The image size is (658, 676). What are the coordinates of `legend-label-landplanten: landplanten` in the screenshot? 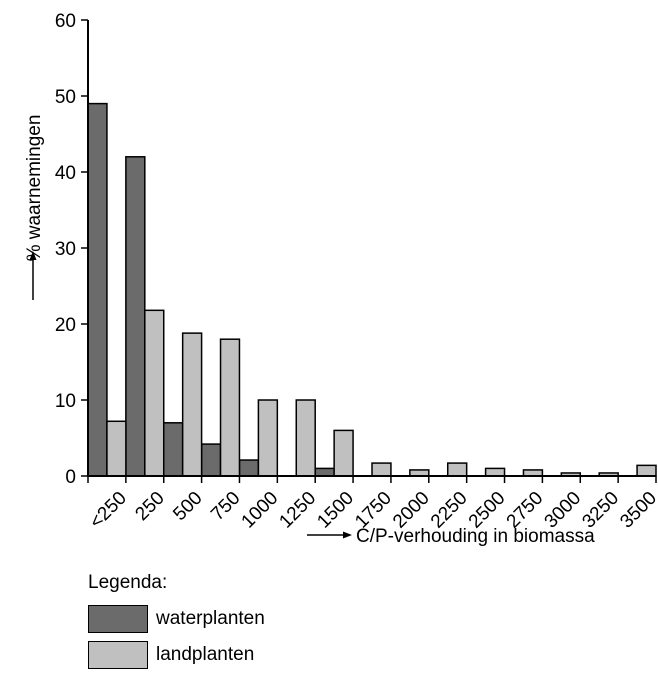 It's located at (205, 654).